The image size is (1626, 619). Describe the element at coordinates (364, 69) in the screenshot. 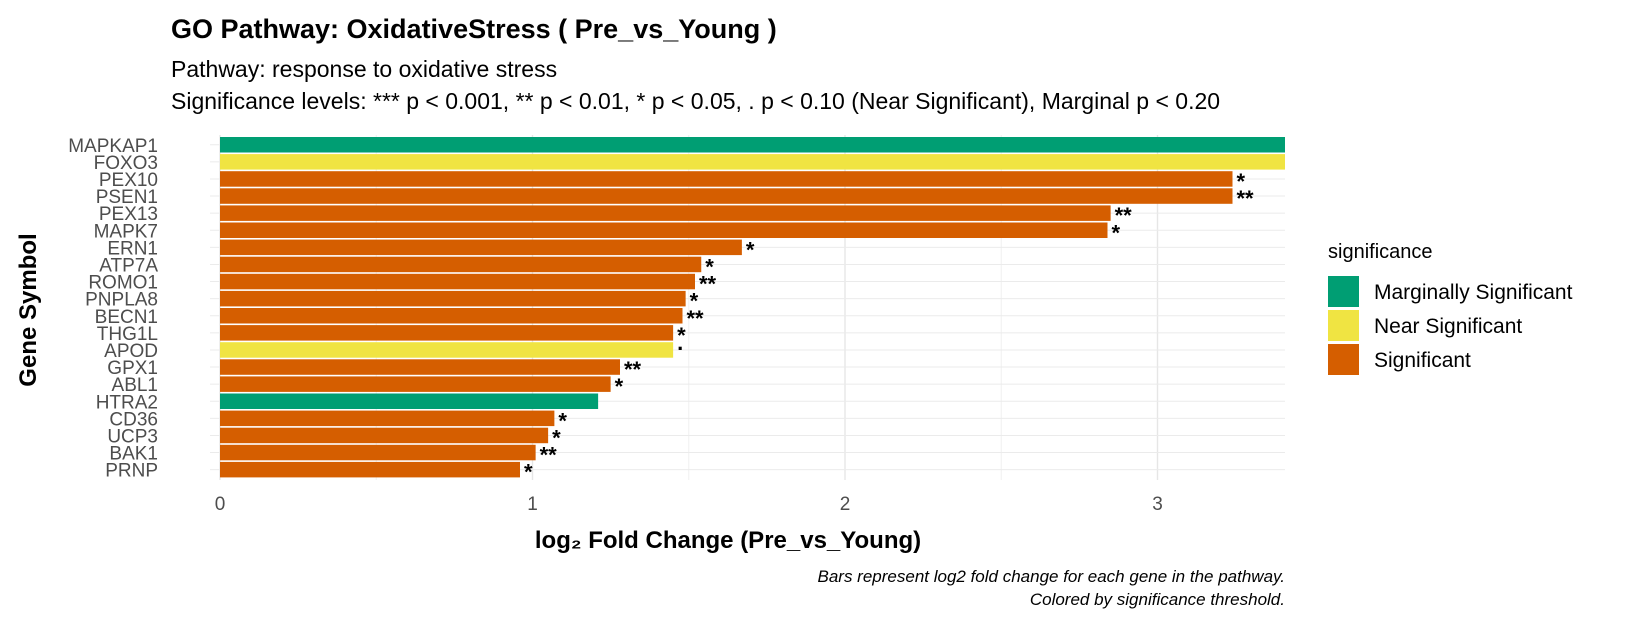

I see `chart-subtitle-line-1: Pathway: response to oxidative stress` at that location.